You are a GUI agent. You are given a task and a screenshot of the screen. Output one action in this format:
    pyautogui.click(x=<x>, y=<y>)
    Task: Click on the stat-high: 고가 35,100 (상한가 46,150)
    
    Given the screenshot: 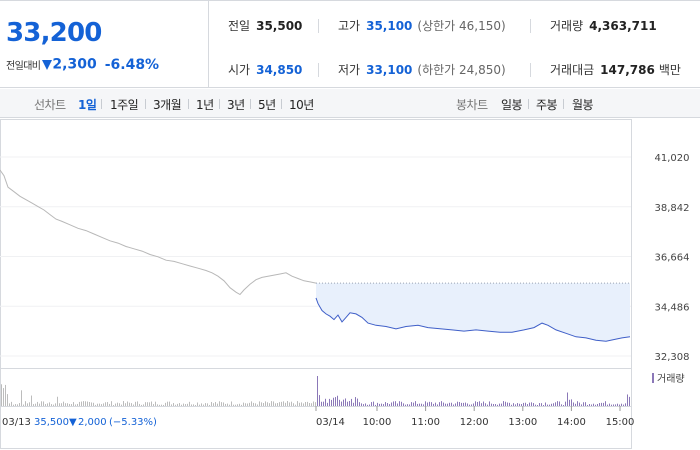 What is the action you would take?
    pyautogui.click(x=422, y=26)
    